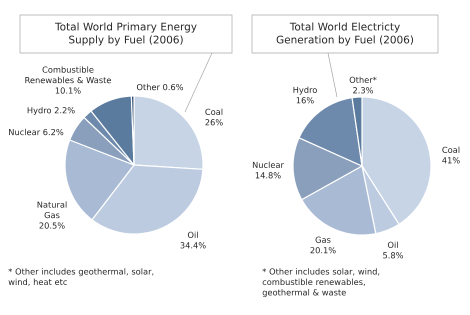  What do you see at coordinates (68, 75) in the screenshot?
I see `slice-label: Combustible Renewables & Waste` at bounding box center [68, 75].